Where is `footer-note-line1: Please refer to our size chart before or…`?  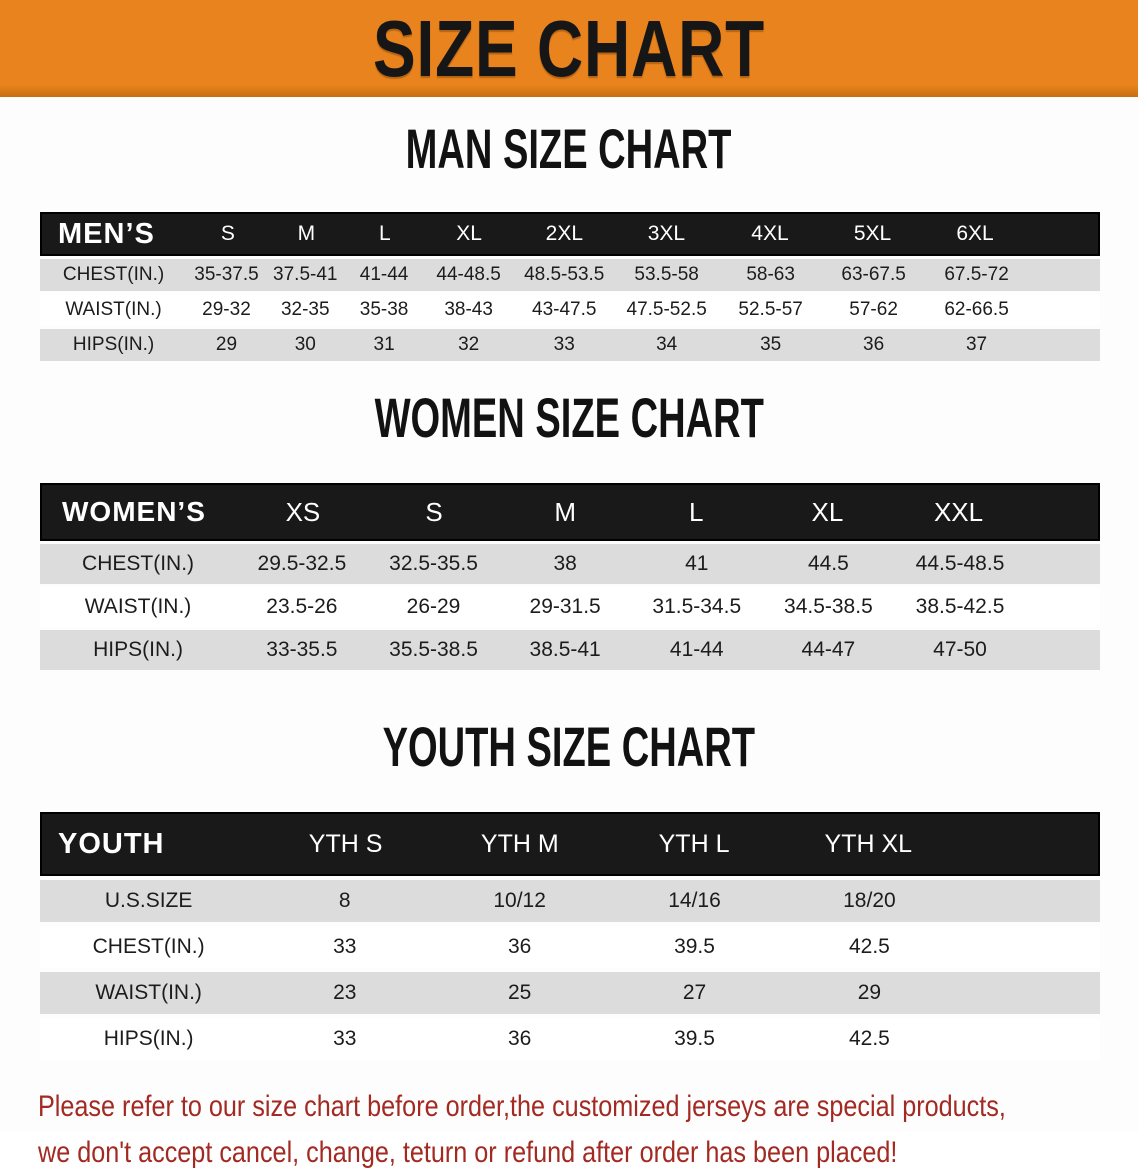
footer-note-line1: Please refer to our size chart before or… is located at coordinates (522, 1106).